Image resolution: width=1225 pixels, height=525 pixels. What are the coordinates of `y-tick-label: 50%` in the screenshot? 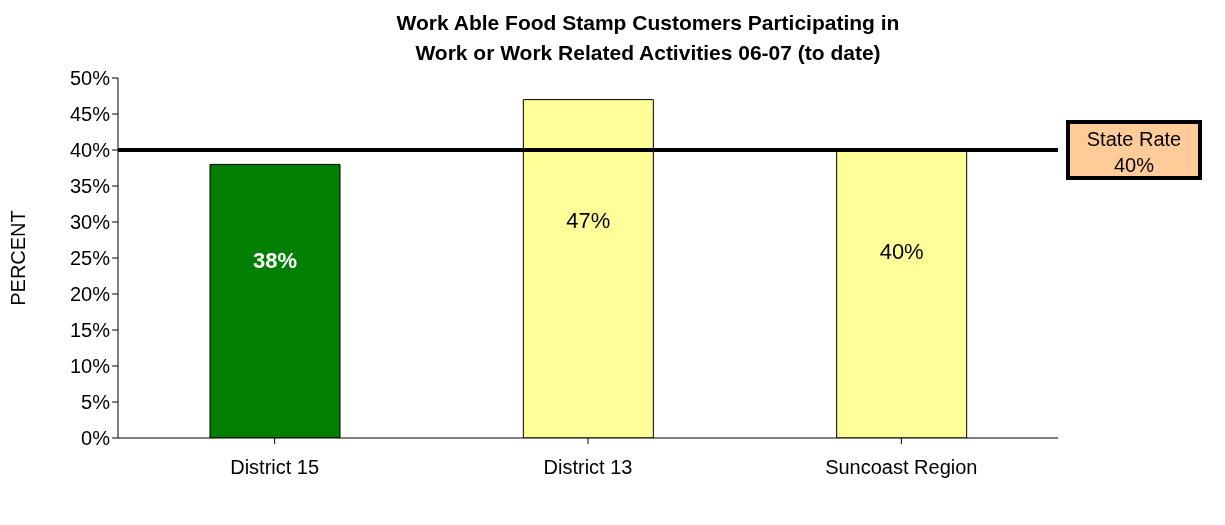 It's located at (90, 78).